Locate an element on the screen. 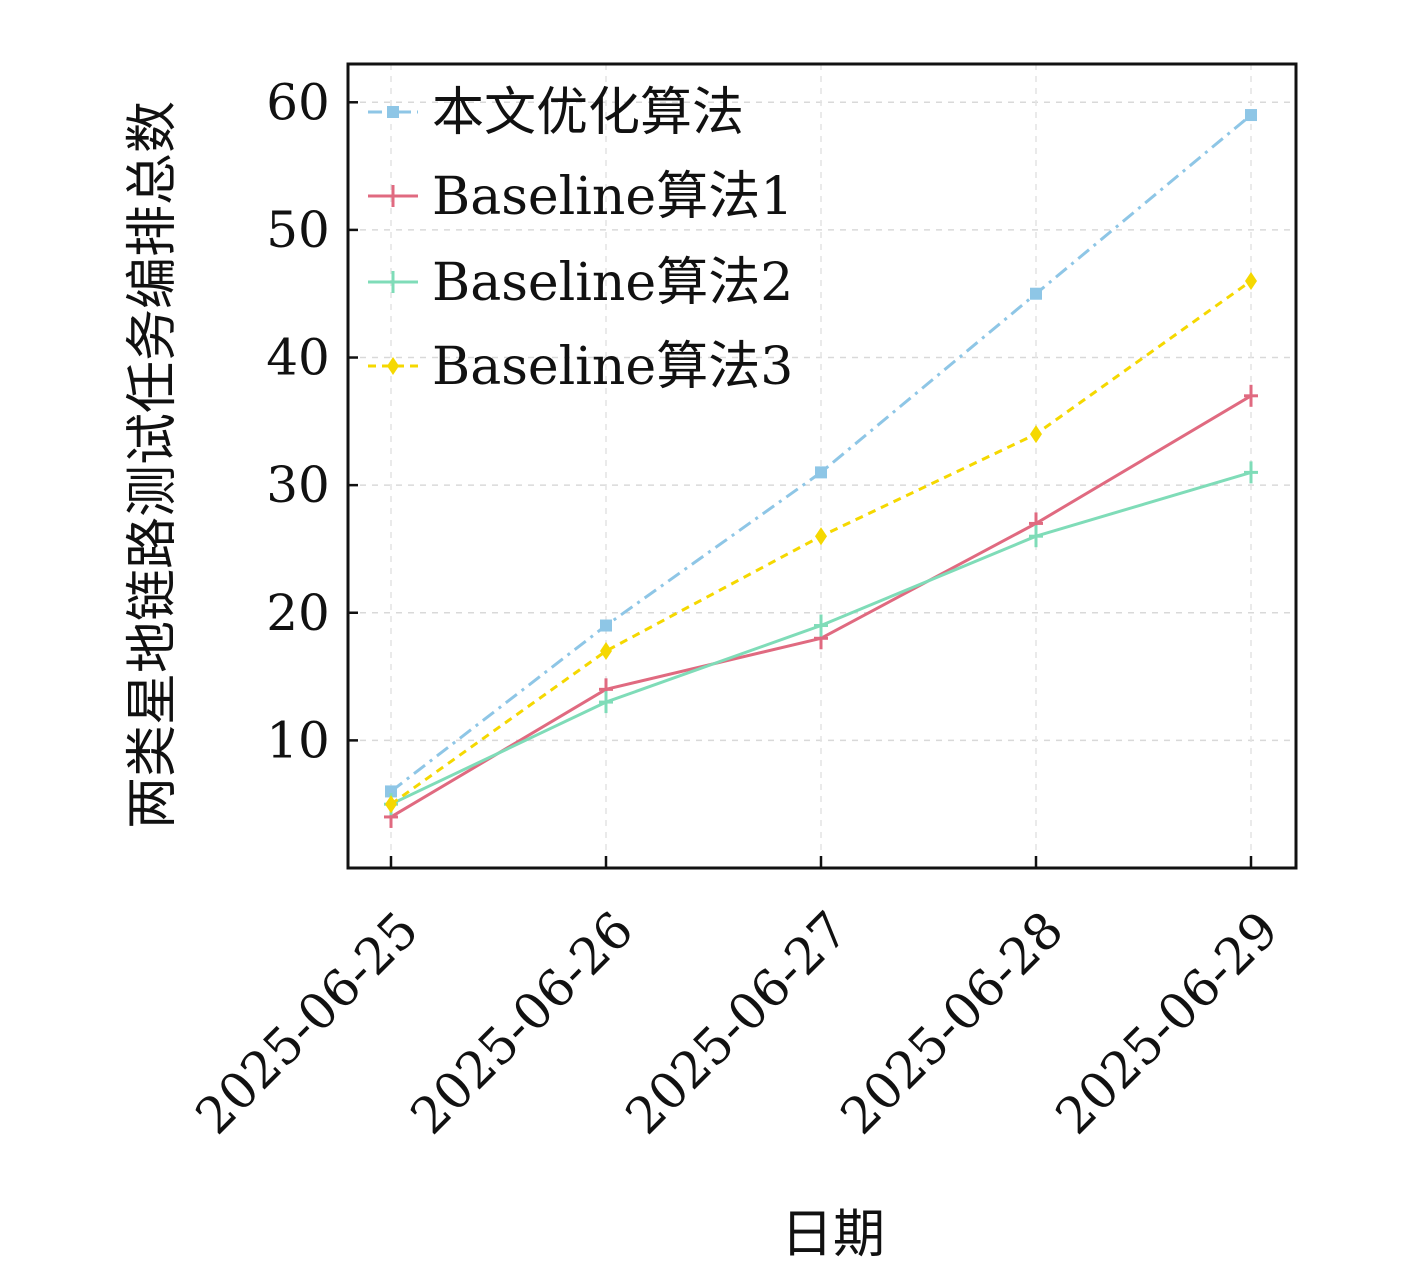 The image size is (1417, 1271). x-axis-title: 日期 is located at coordinates (833, 1235).